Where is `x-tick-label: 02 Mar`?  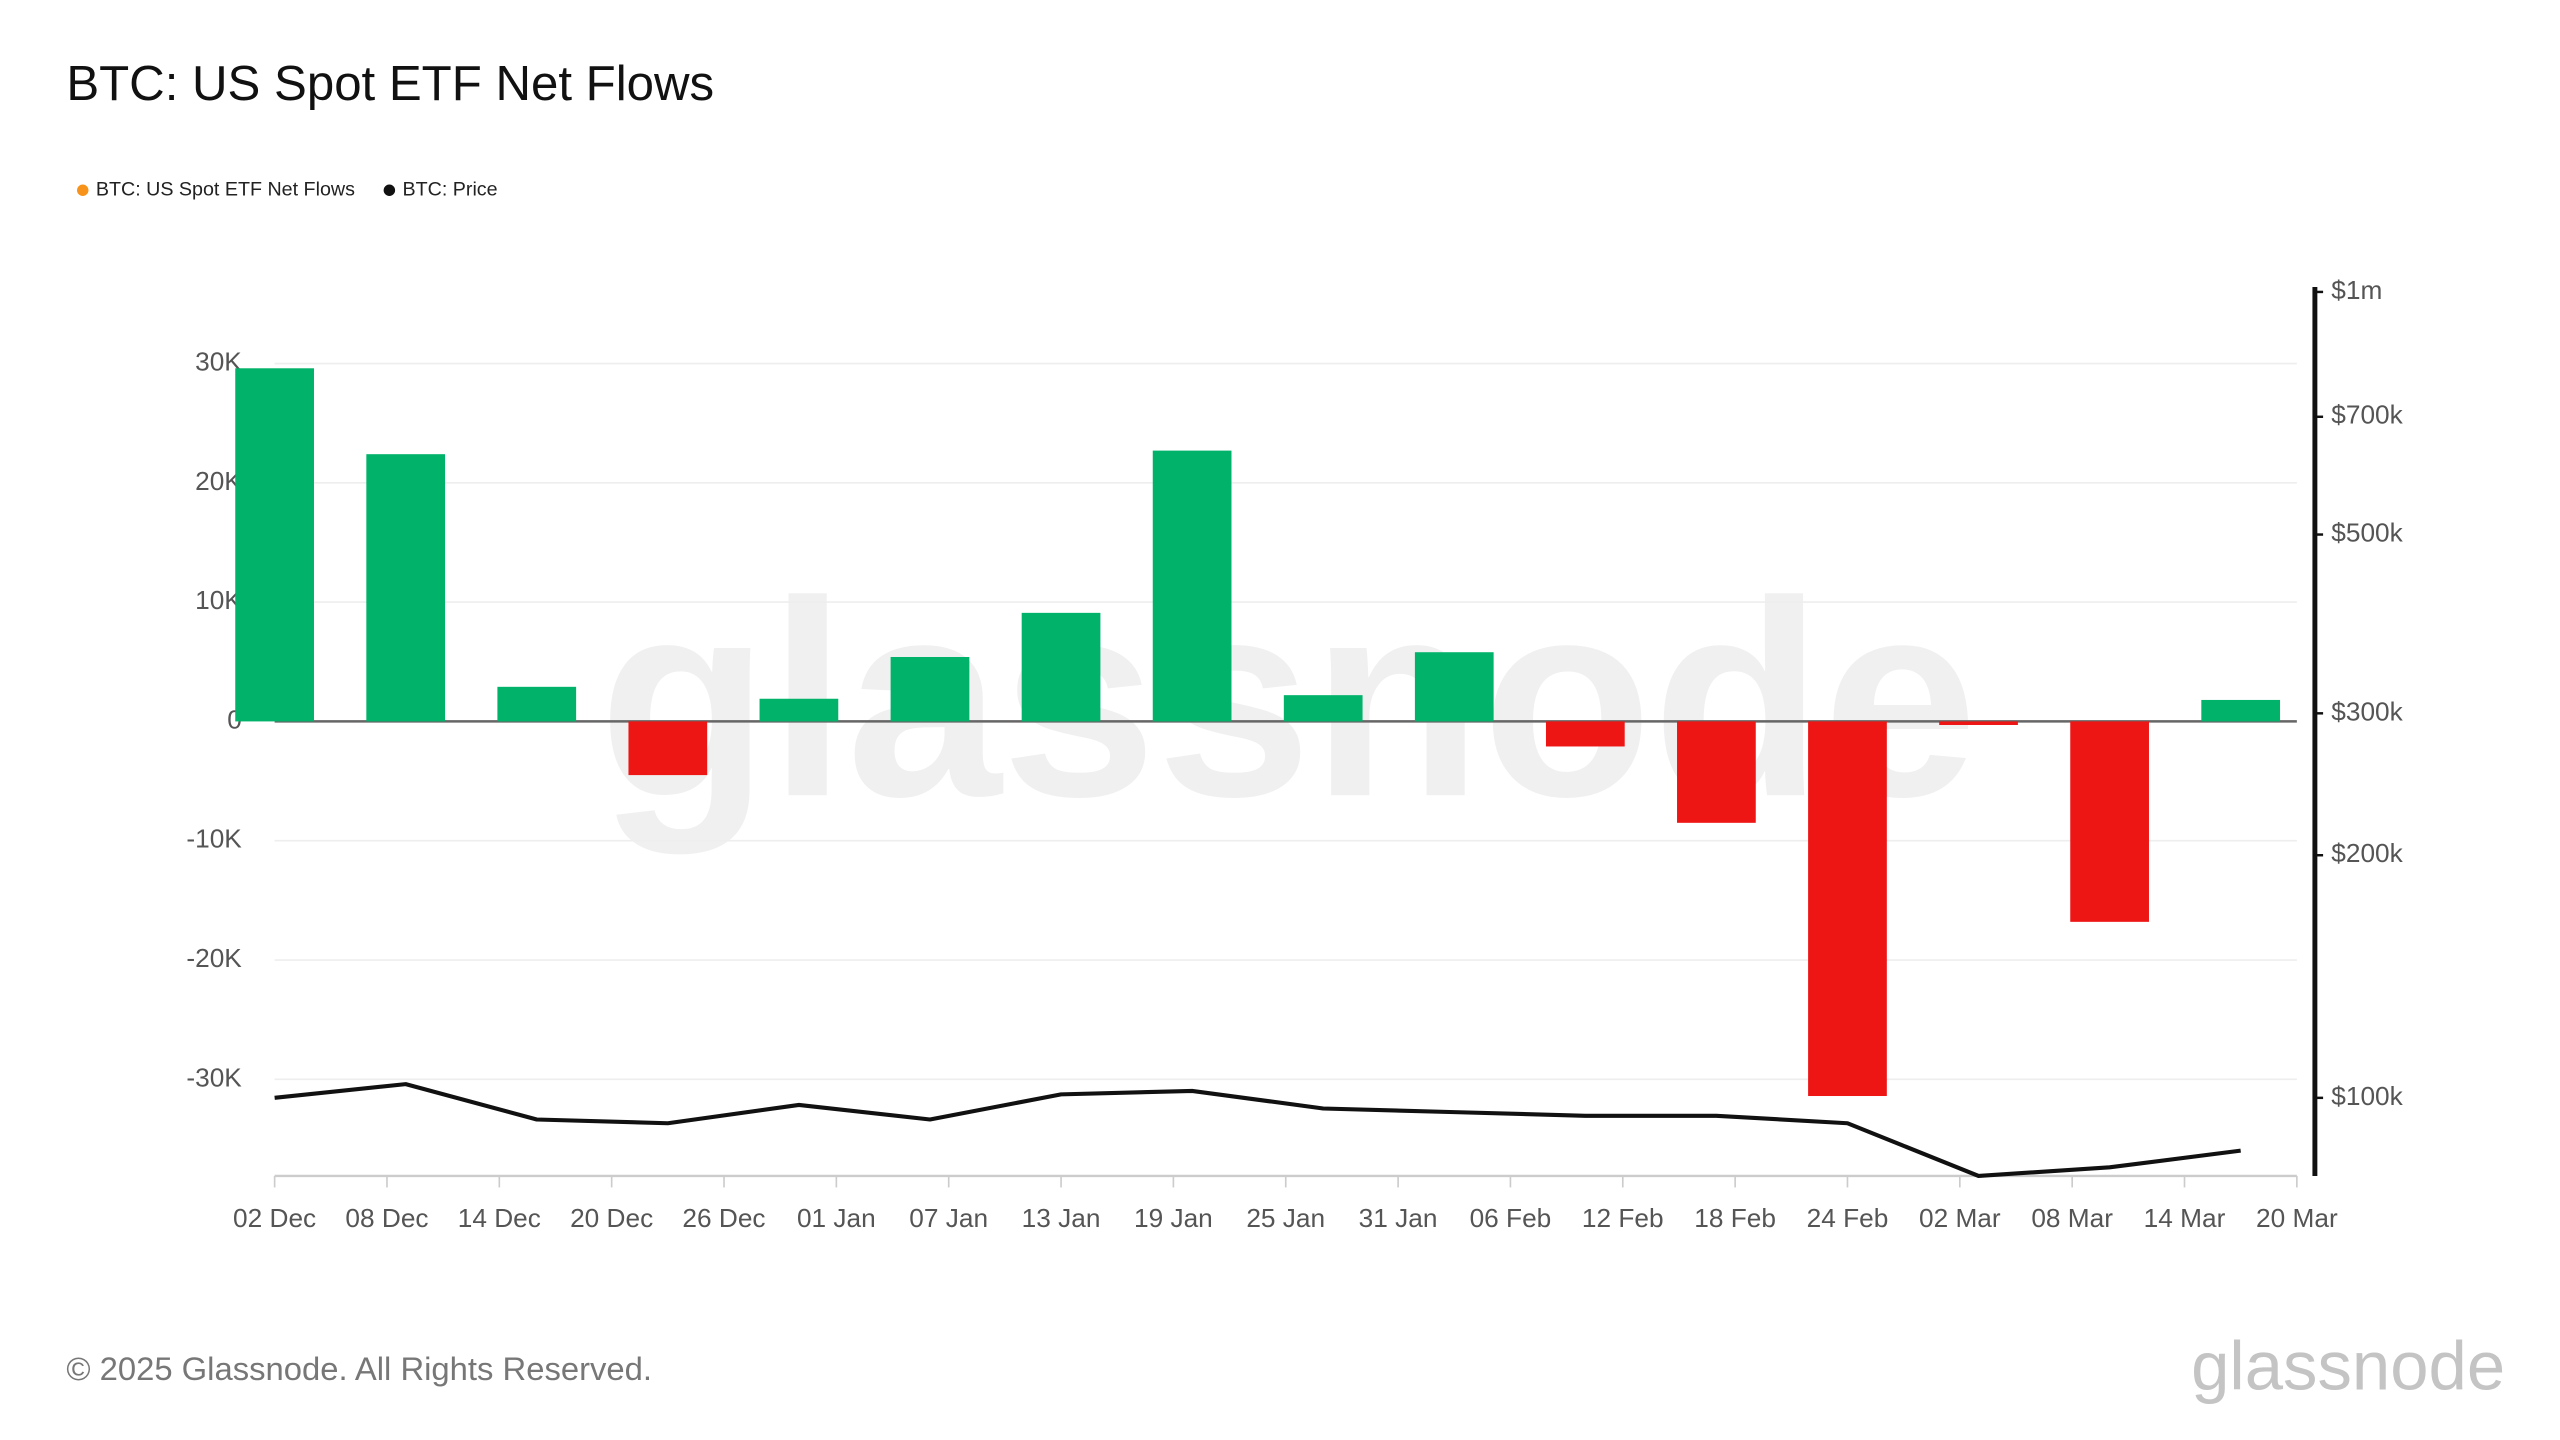
x-tick-label: 02 Mar is located at coordinates (1960, 1218).